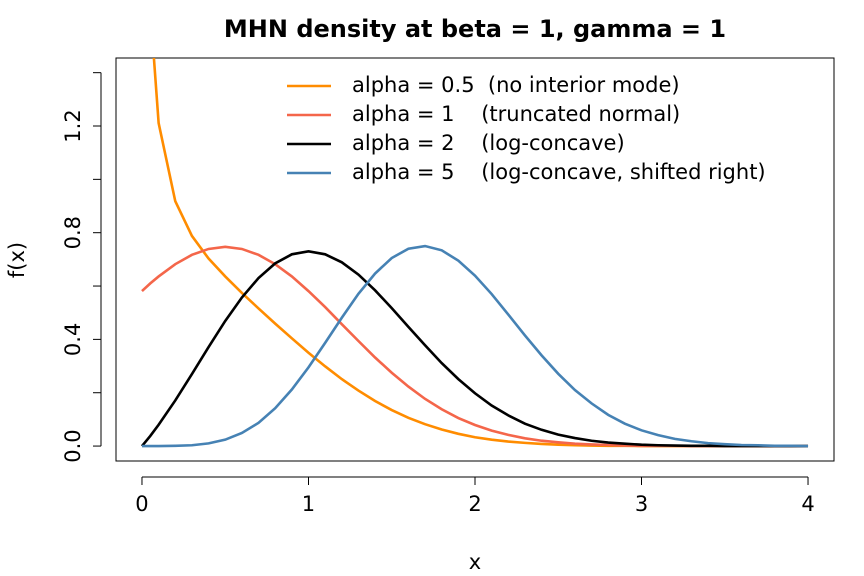 The height and width of the screenshot is (576, 864). What do you see at coordinates (73, 125) in the screenshot?
I see `y-tick-label: 1.2` at bounding box center [73, 125].